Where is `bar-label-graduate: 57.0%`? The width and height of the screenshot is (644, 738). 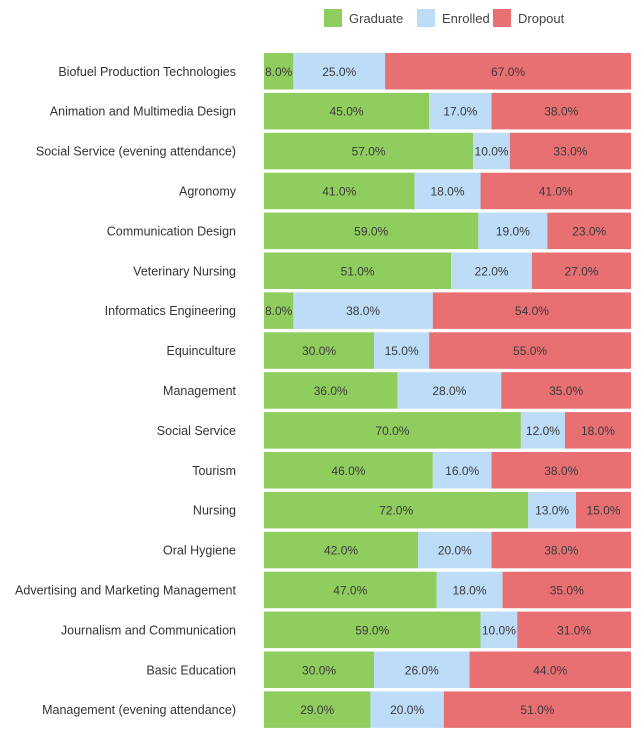 bar-label-graduate: 57.0% is located at coordinates (369, 152).